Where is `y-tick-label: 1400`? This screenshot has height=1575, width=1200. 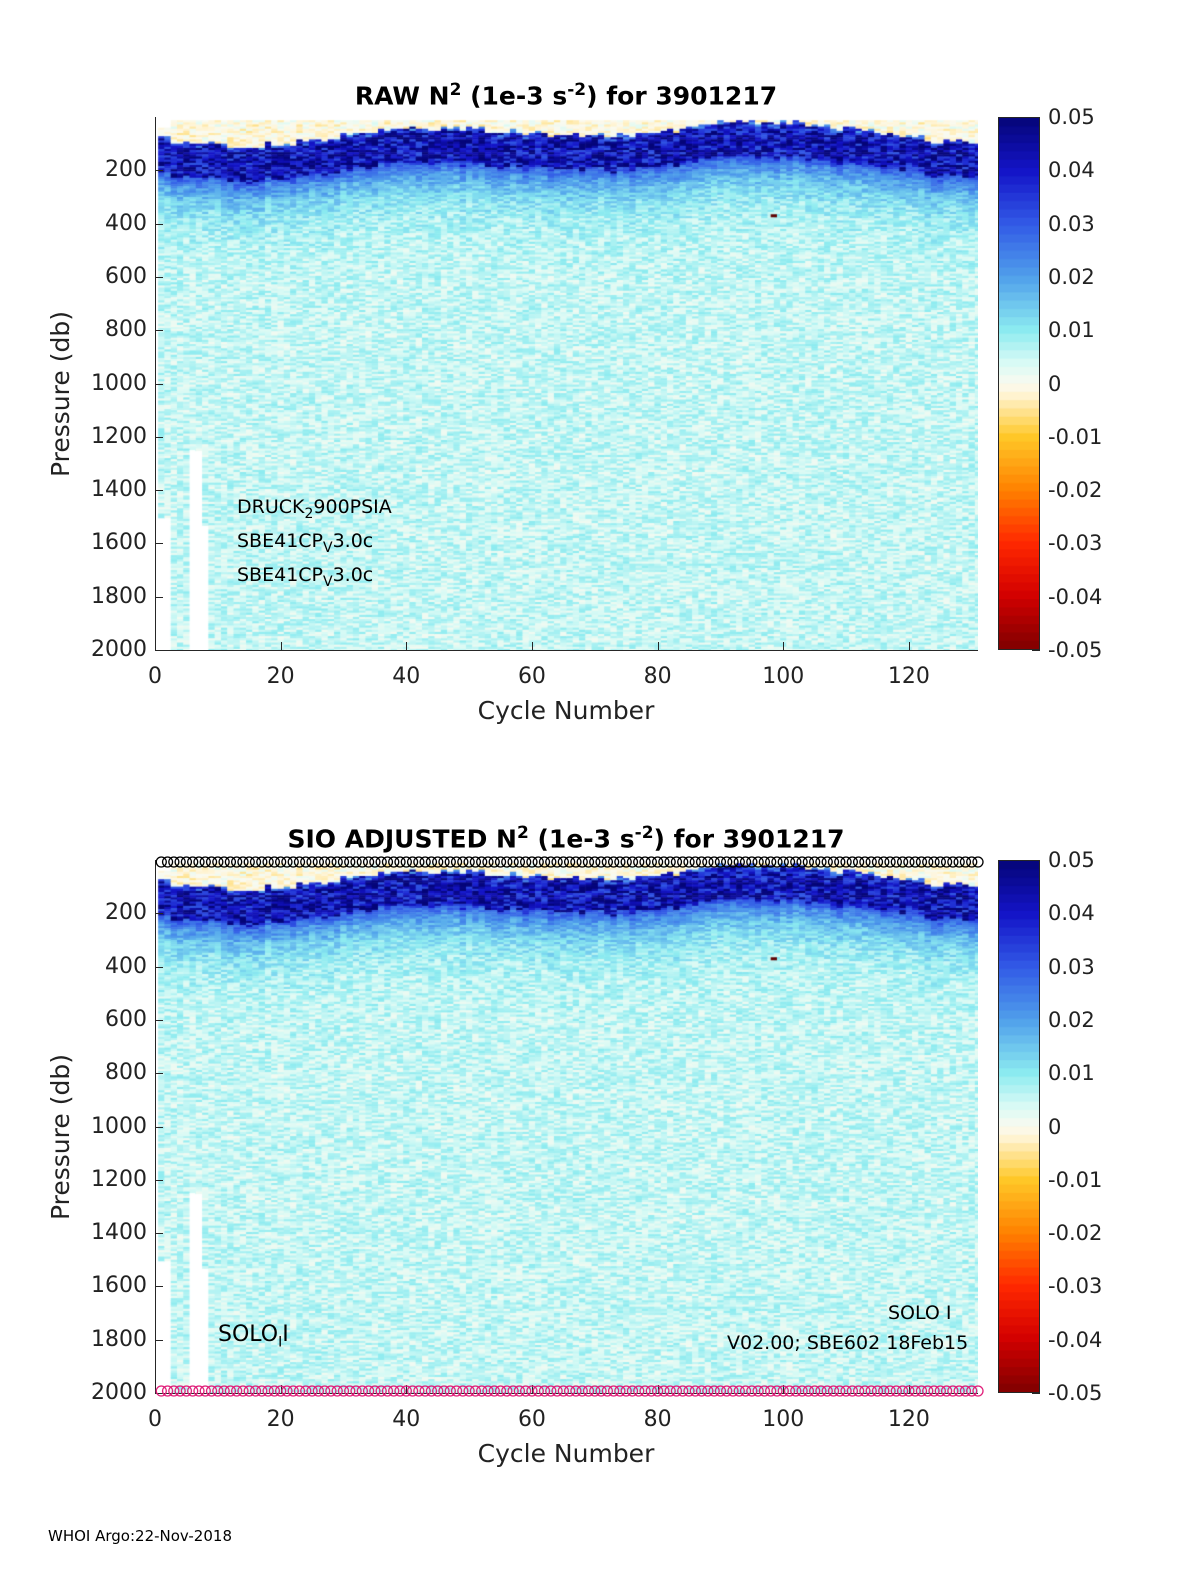
y-tick-label: 1400 is located at coordinates (119, 1233).